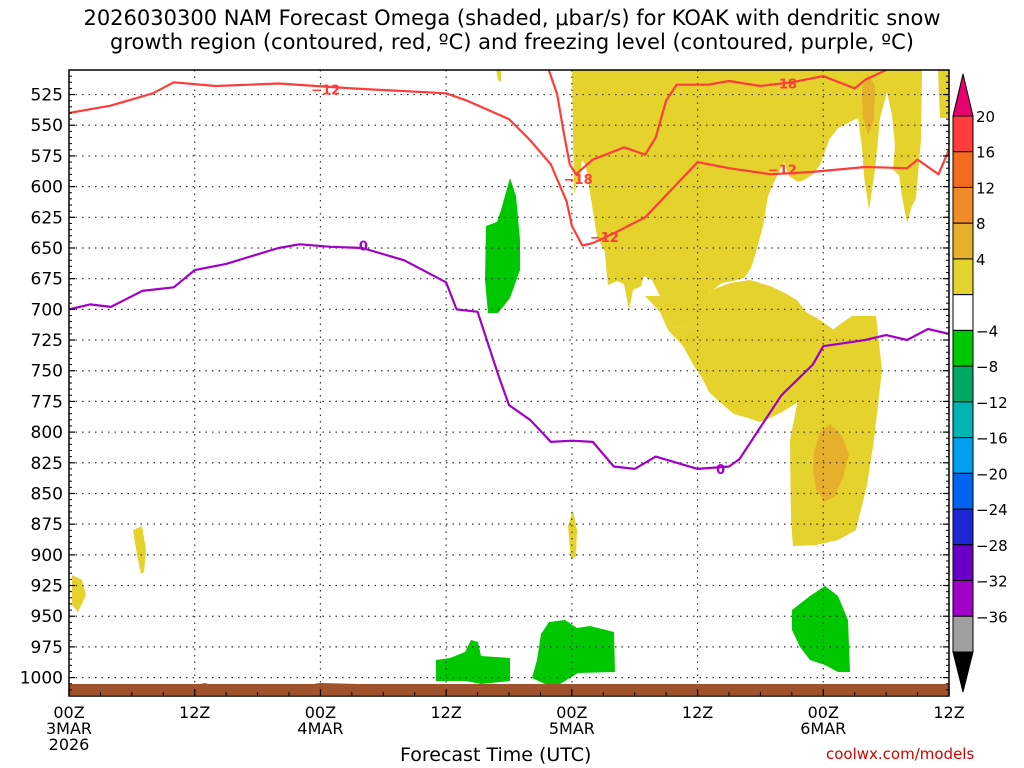 The image size is (1024, 768). What do you see at coordinates (992, 510) in the screenshot?
I see `colorbar-label: −24` at bounding box center [992, 510].